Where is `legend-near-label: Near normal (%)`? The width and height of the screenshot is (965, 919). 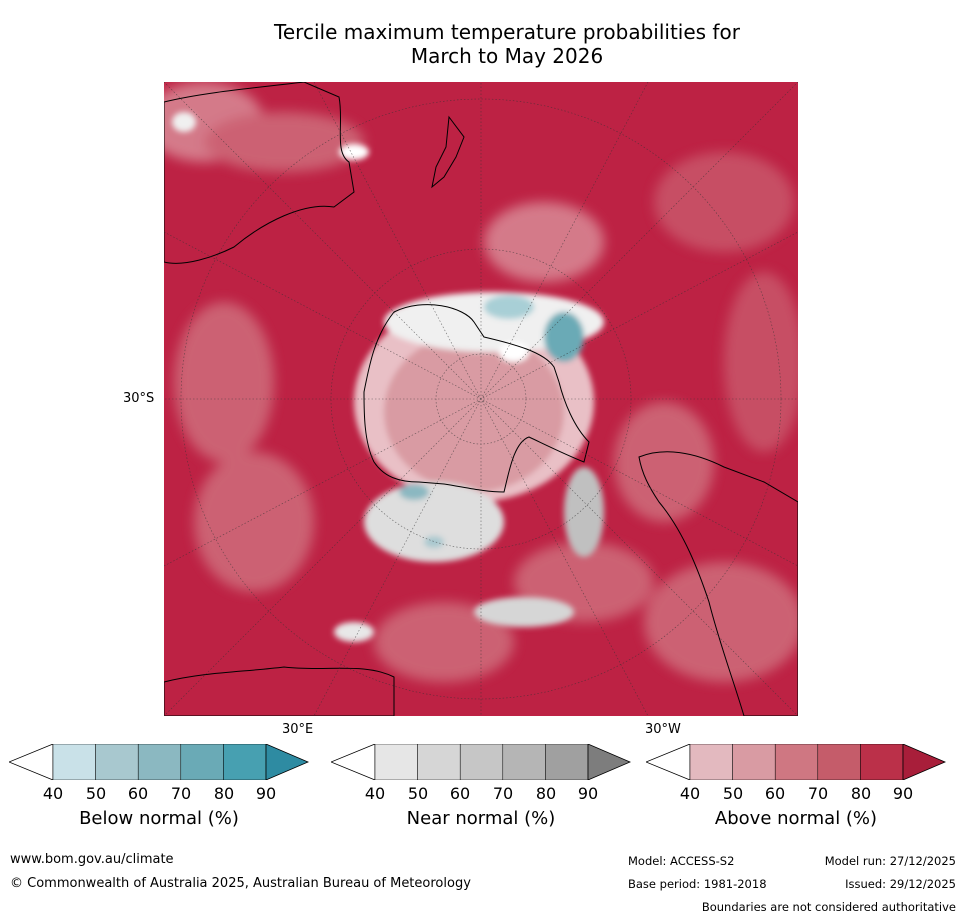 legend-near-label: Near normal (%) is located at coordinates (481, 818).